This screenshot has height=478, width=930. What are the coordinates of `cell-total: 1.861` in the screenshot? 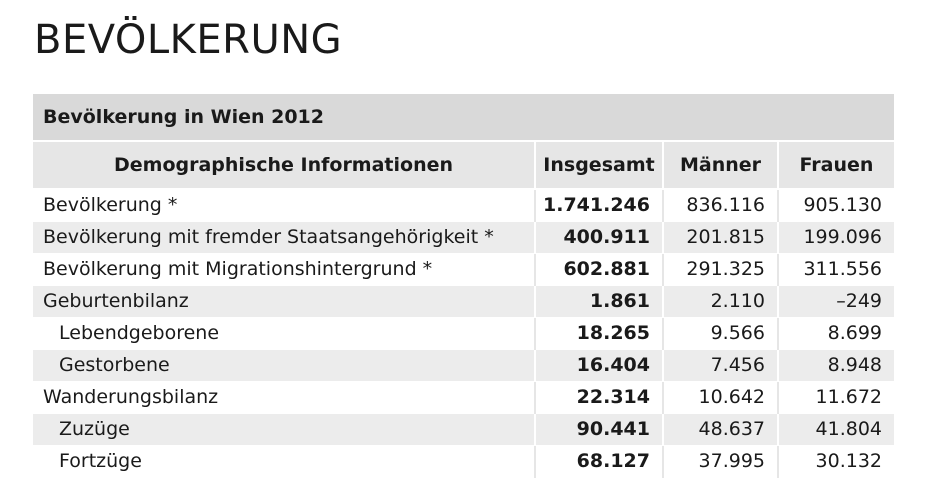 It's located at (599, 301).